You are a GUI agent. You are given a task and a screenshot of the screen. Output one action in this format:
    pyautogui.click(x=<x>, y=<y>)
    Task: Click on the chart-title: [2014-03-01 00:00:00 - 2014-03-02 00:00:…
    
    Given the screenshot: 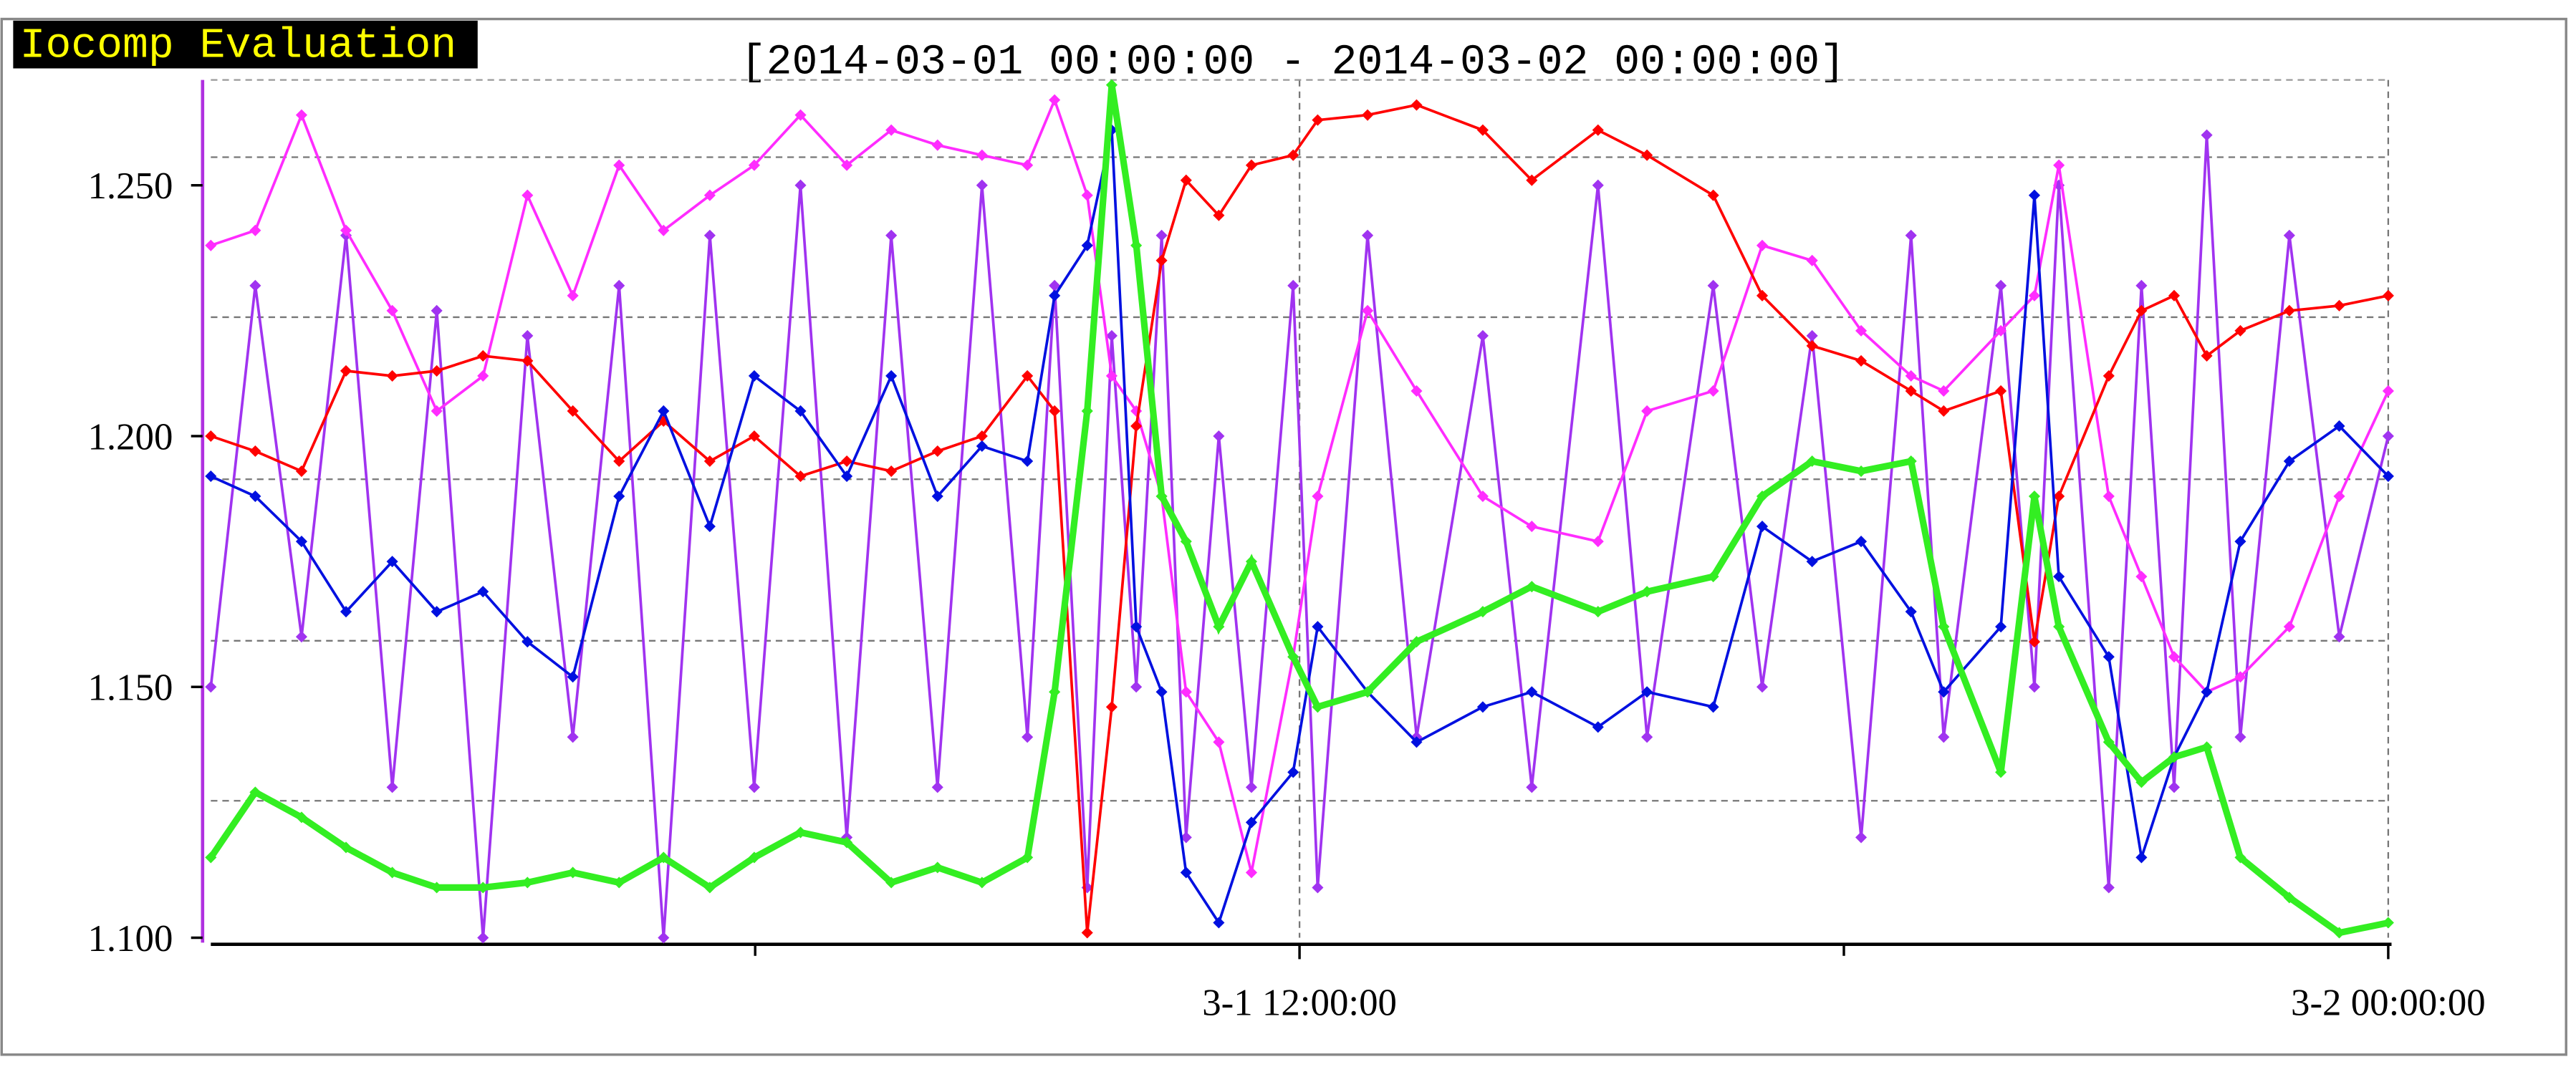 What is the action you would take?
    pyautogui.click(x=1293, y=61)
    